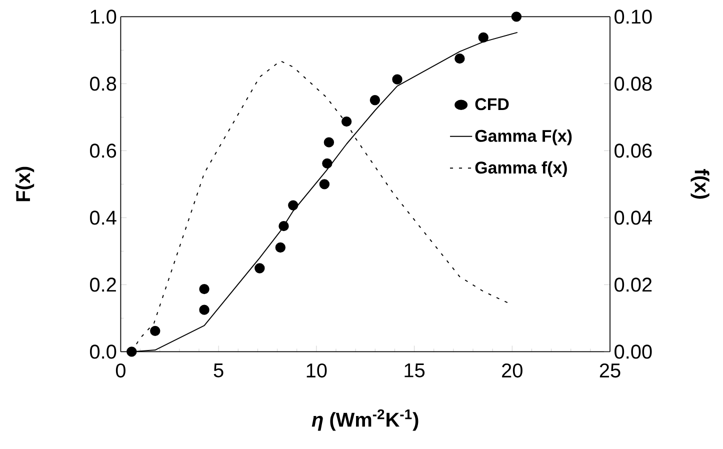 This screenshot has height=449, width=723. Describe the element at coordinates (633, 285) in the screenshot. I see `y2-tick-label: 0.02` at that location.